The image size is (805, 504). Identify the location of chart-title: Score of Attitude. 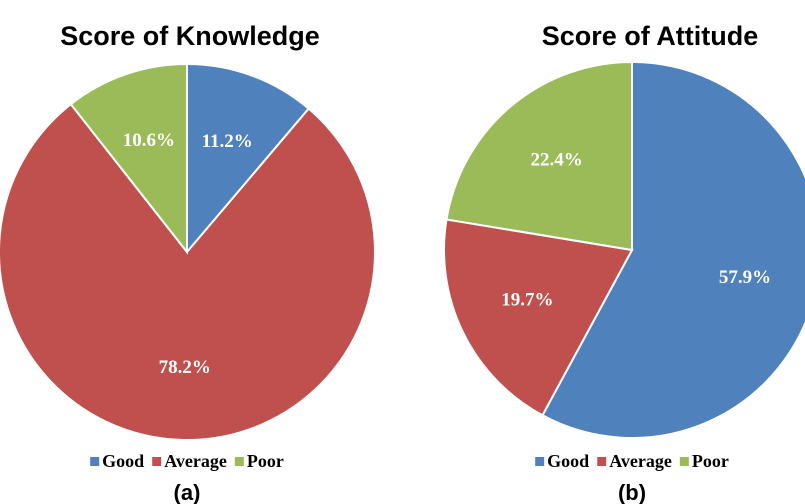
(650, 36).